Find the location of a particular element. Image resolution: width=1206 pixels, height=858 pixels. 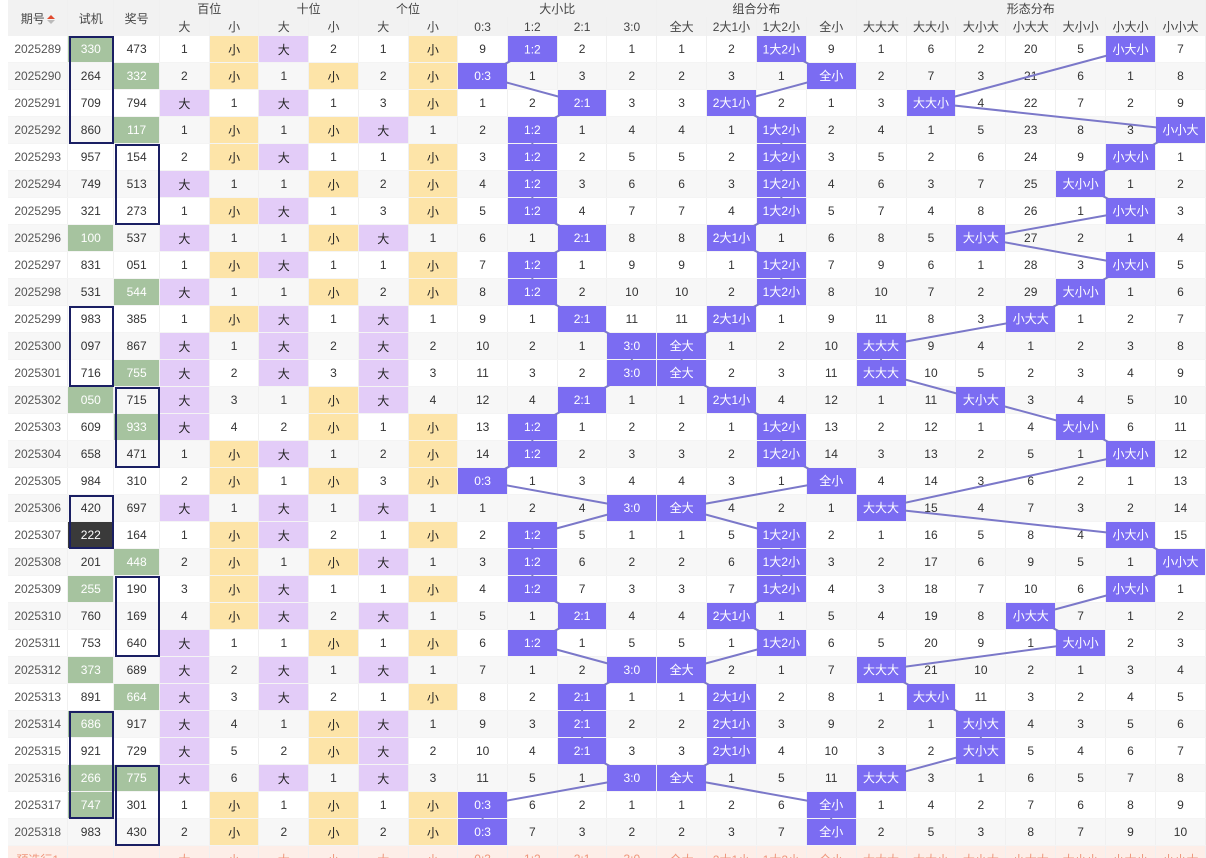

prediction-option: 1:2 is located at coordinates (532, 851).